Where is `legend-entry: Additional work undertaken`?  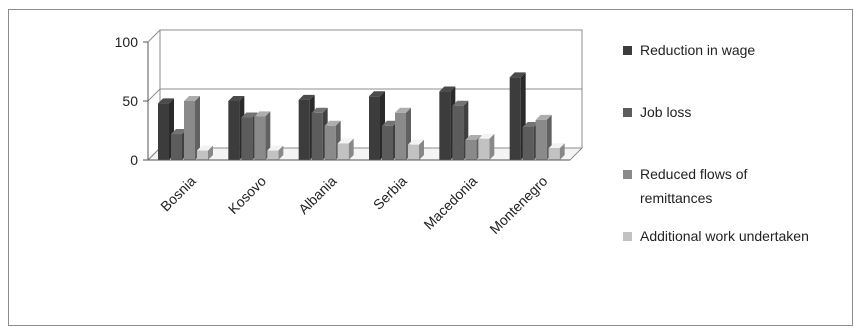 legend-entry: Additional work undertaken is located at coordinates (716, 236).